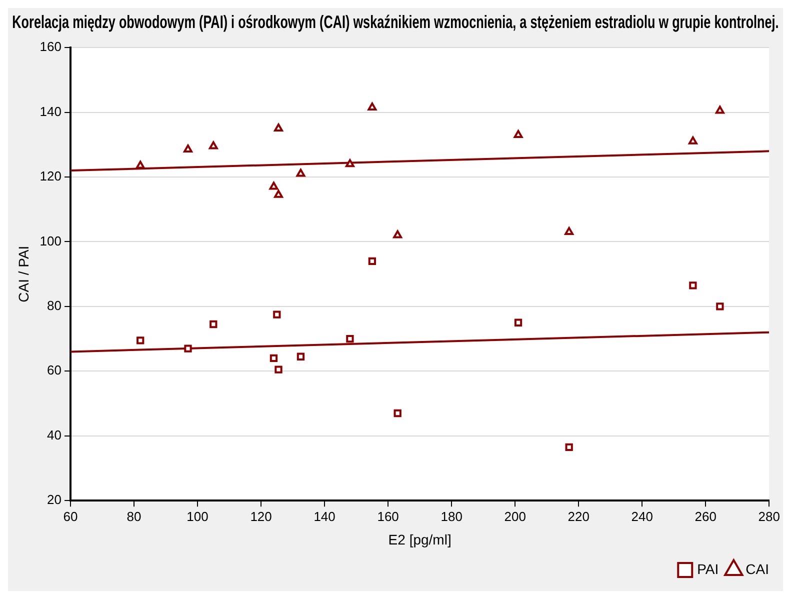 The height and width of the screenshot is (599, 791). I want to click on y-tick-label: 100, so click(51, 240).